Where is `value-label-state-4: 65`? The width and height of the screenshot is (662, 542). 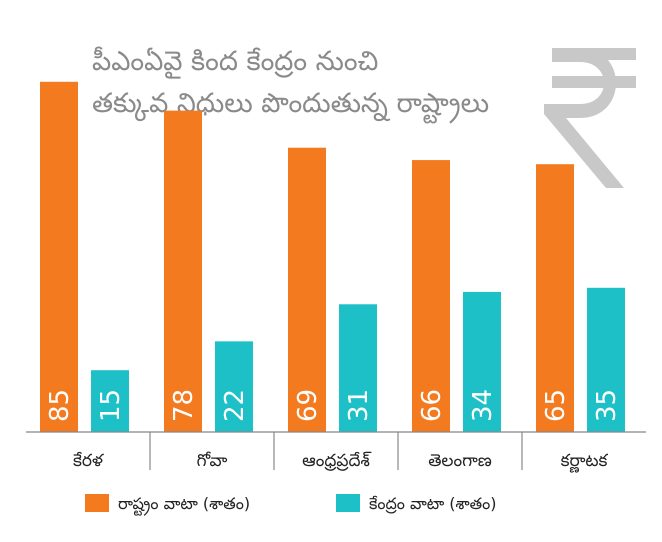
value-label-state-4: 65 is located at coordinates (556, 405).